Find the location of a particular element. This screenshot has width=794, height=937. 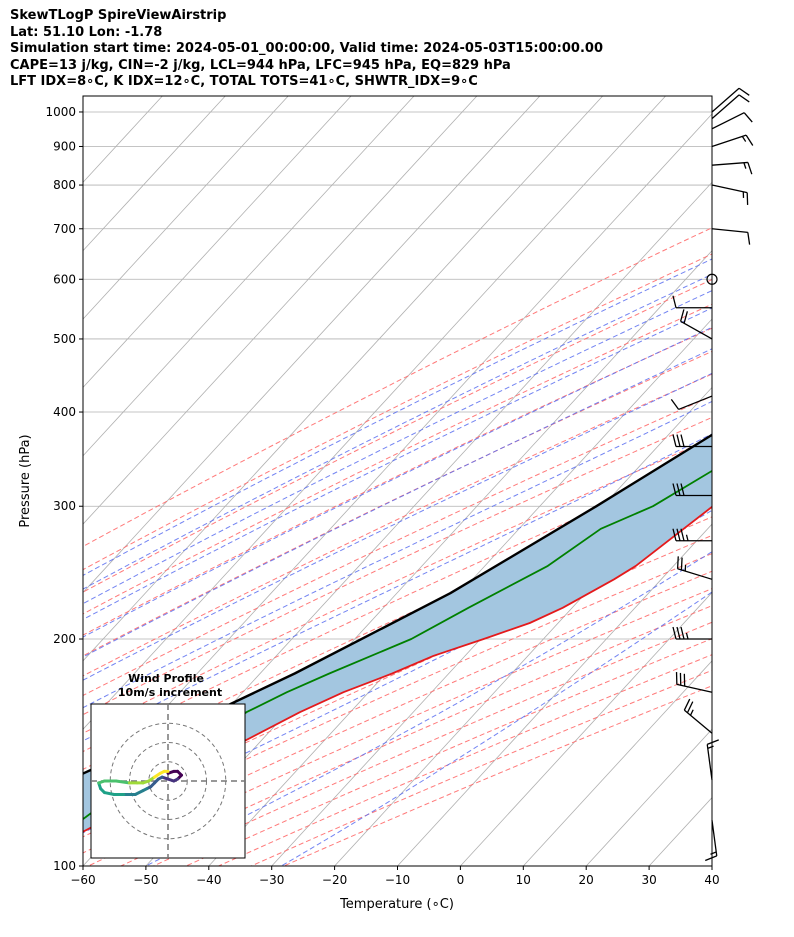

y-tick-label: 1000 is located at coordinates (60, 112).